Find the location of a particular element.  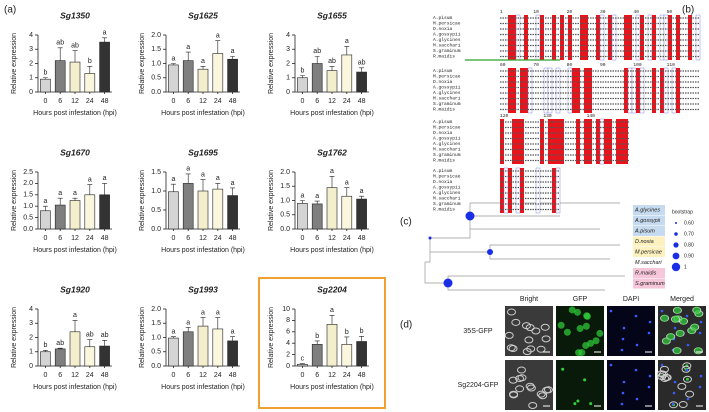

significance-letter: ab is located at coordinates (60, 43).